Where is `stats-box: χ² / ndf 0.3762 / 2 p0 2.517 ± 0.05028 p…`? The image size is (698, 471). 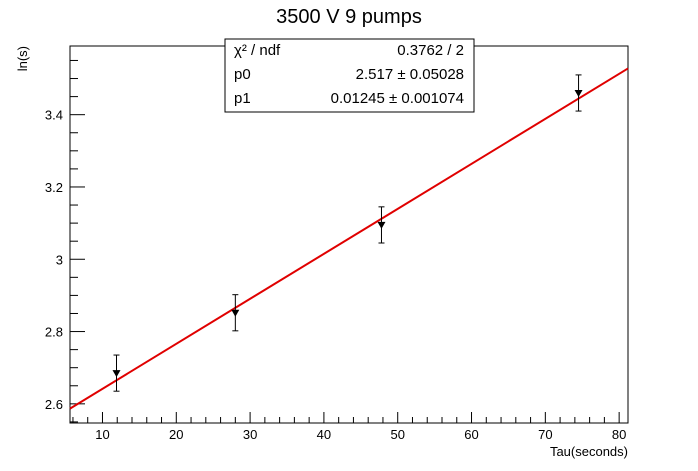
stats-box: χ² / ndf 0.3762 / 2 p0 2.517 ± 0.05028 p… is located at coordinates (349, 75).